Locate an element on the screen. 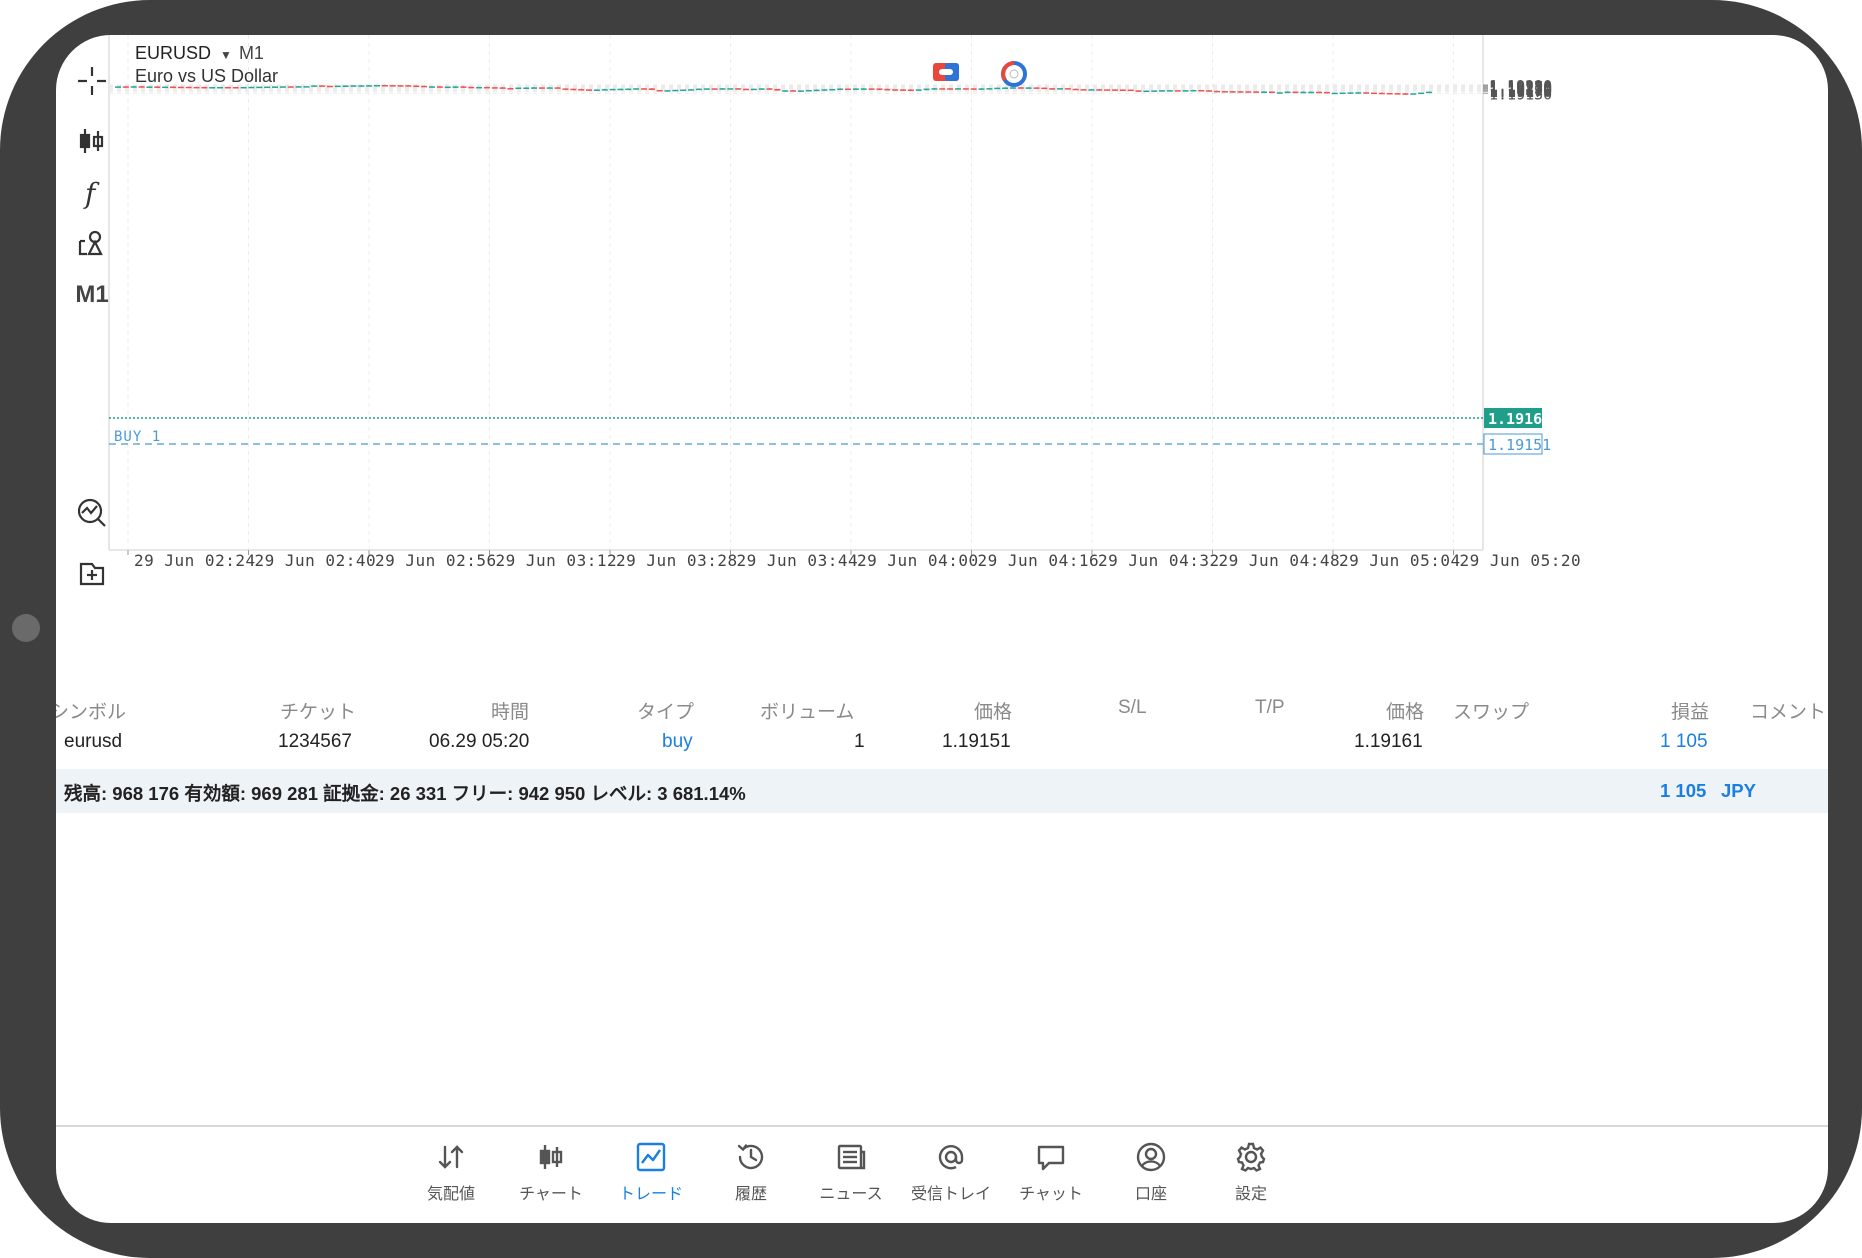 The width and height of the screenshot is (1862, 1258). add-chart-icon is located at coordinates (92, 573).